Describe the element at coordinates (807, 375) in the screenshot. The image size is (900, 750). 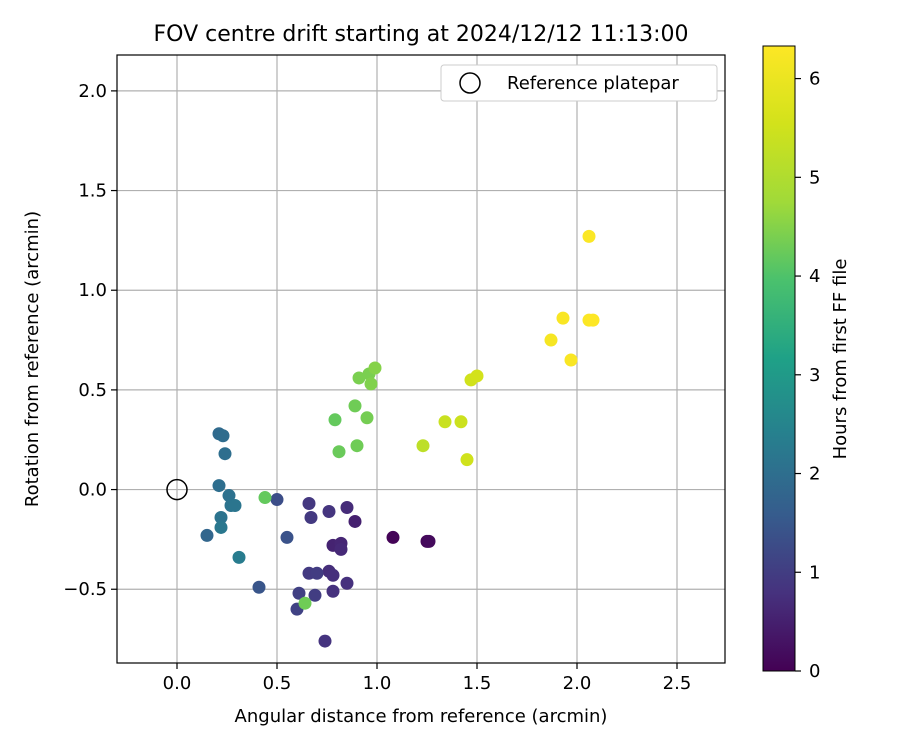
I see `colorbar-ticks: 0 1 2 3 4 5 6` at that location.